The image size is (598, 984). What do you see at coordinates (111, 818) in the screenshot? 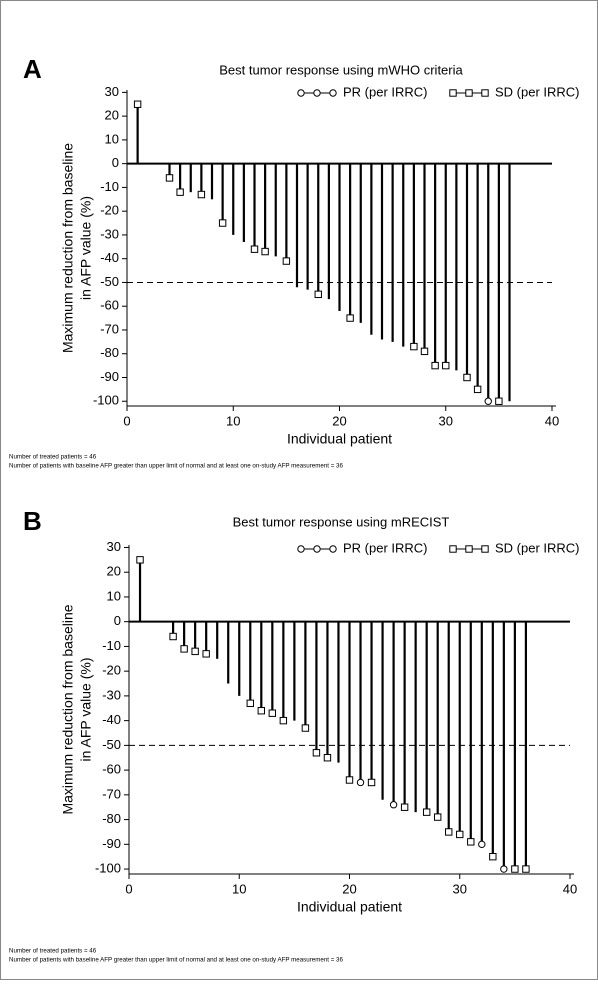
I see `y-tick-label: -80` at bounding box center [111, 818].